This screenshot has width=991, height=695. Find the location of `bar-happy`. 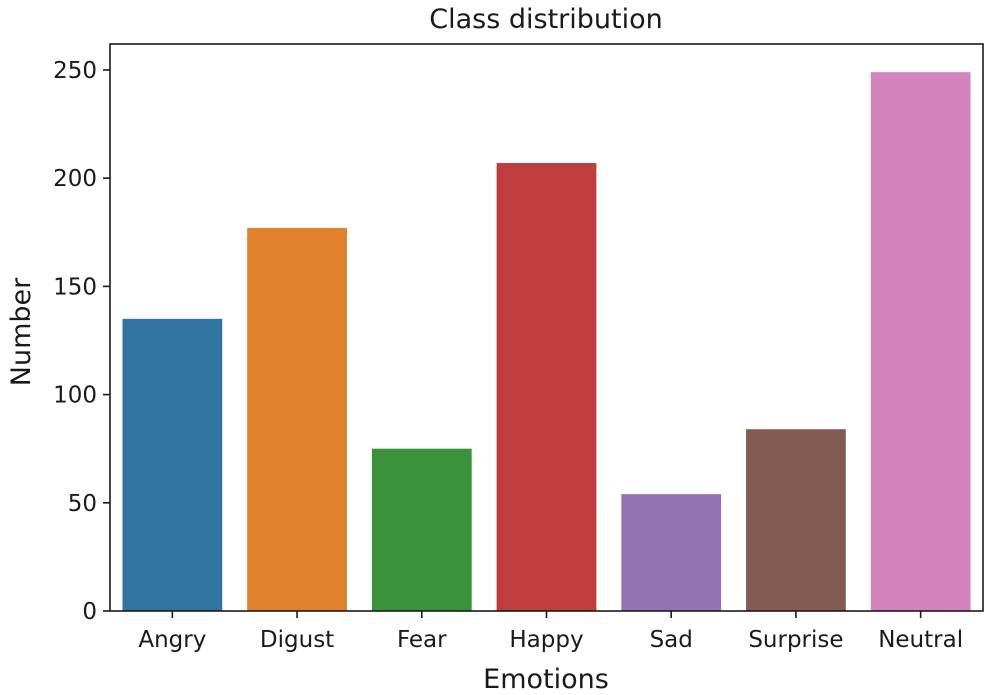

bar-happy is located at coordinates (546, 387).